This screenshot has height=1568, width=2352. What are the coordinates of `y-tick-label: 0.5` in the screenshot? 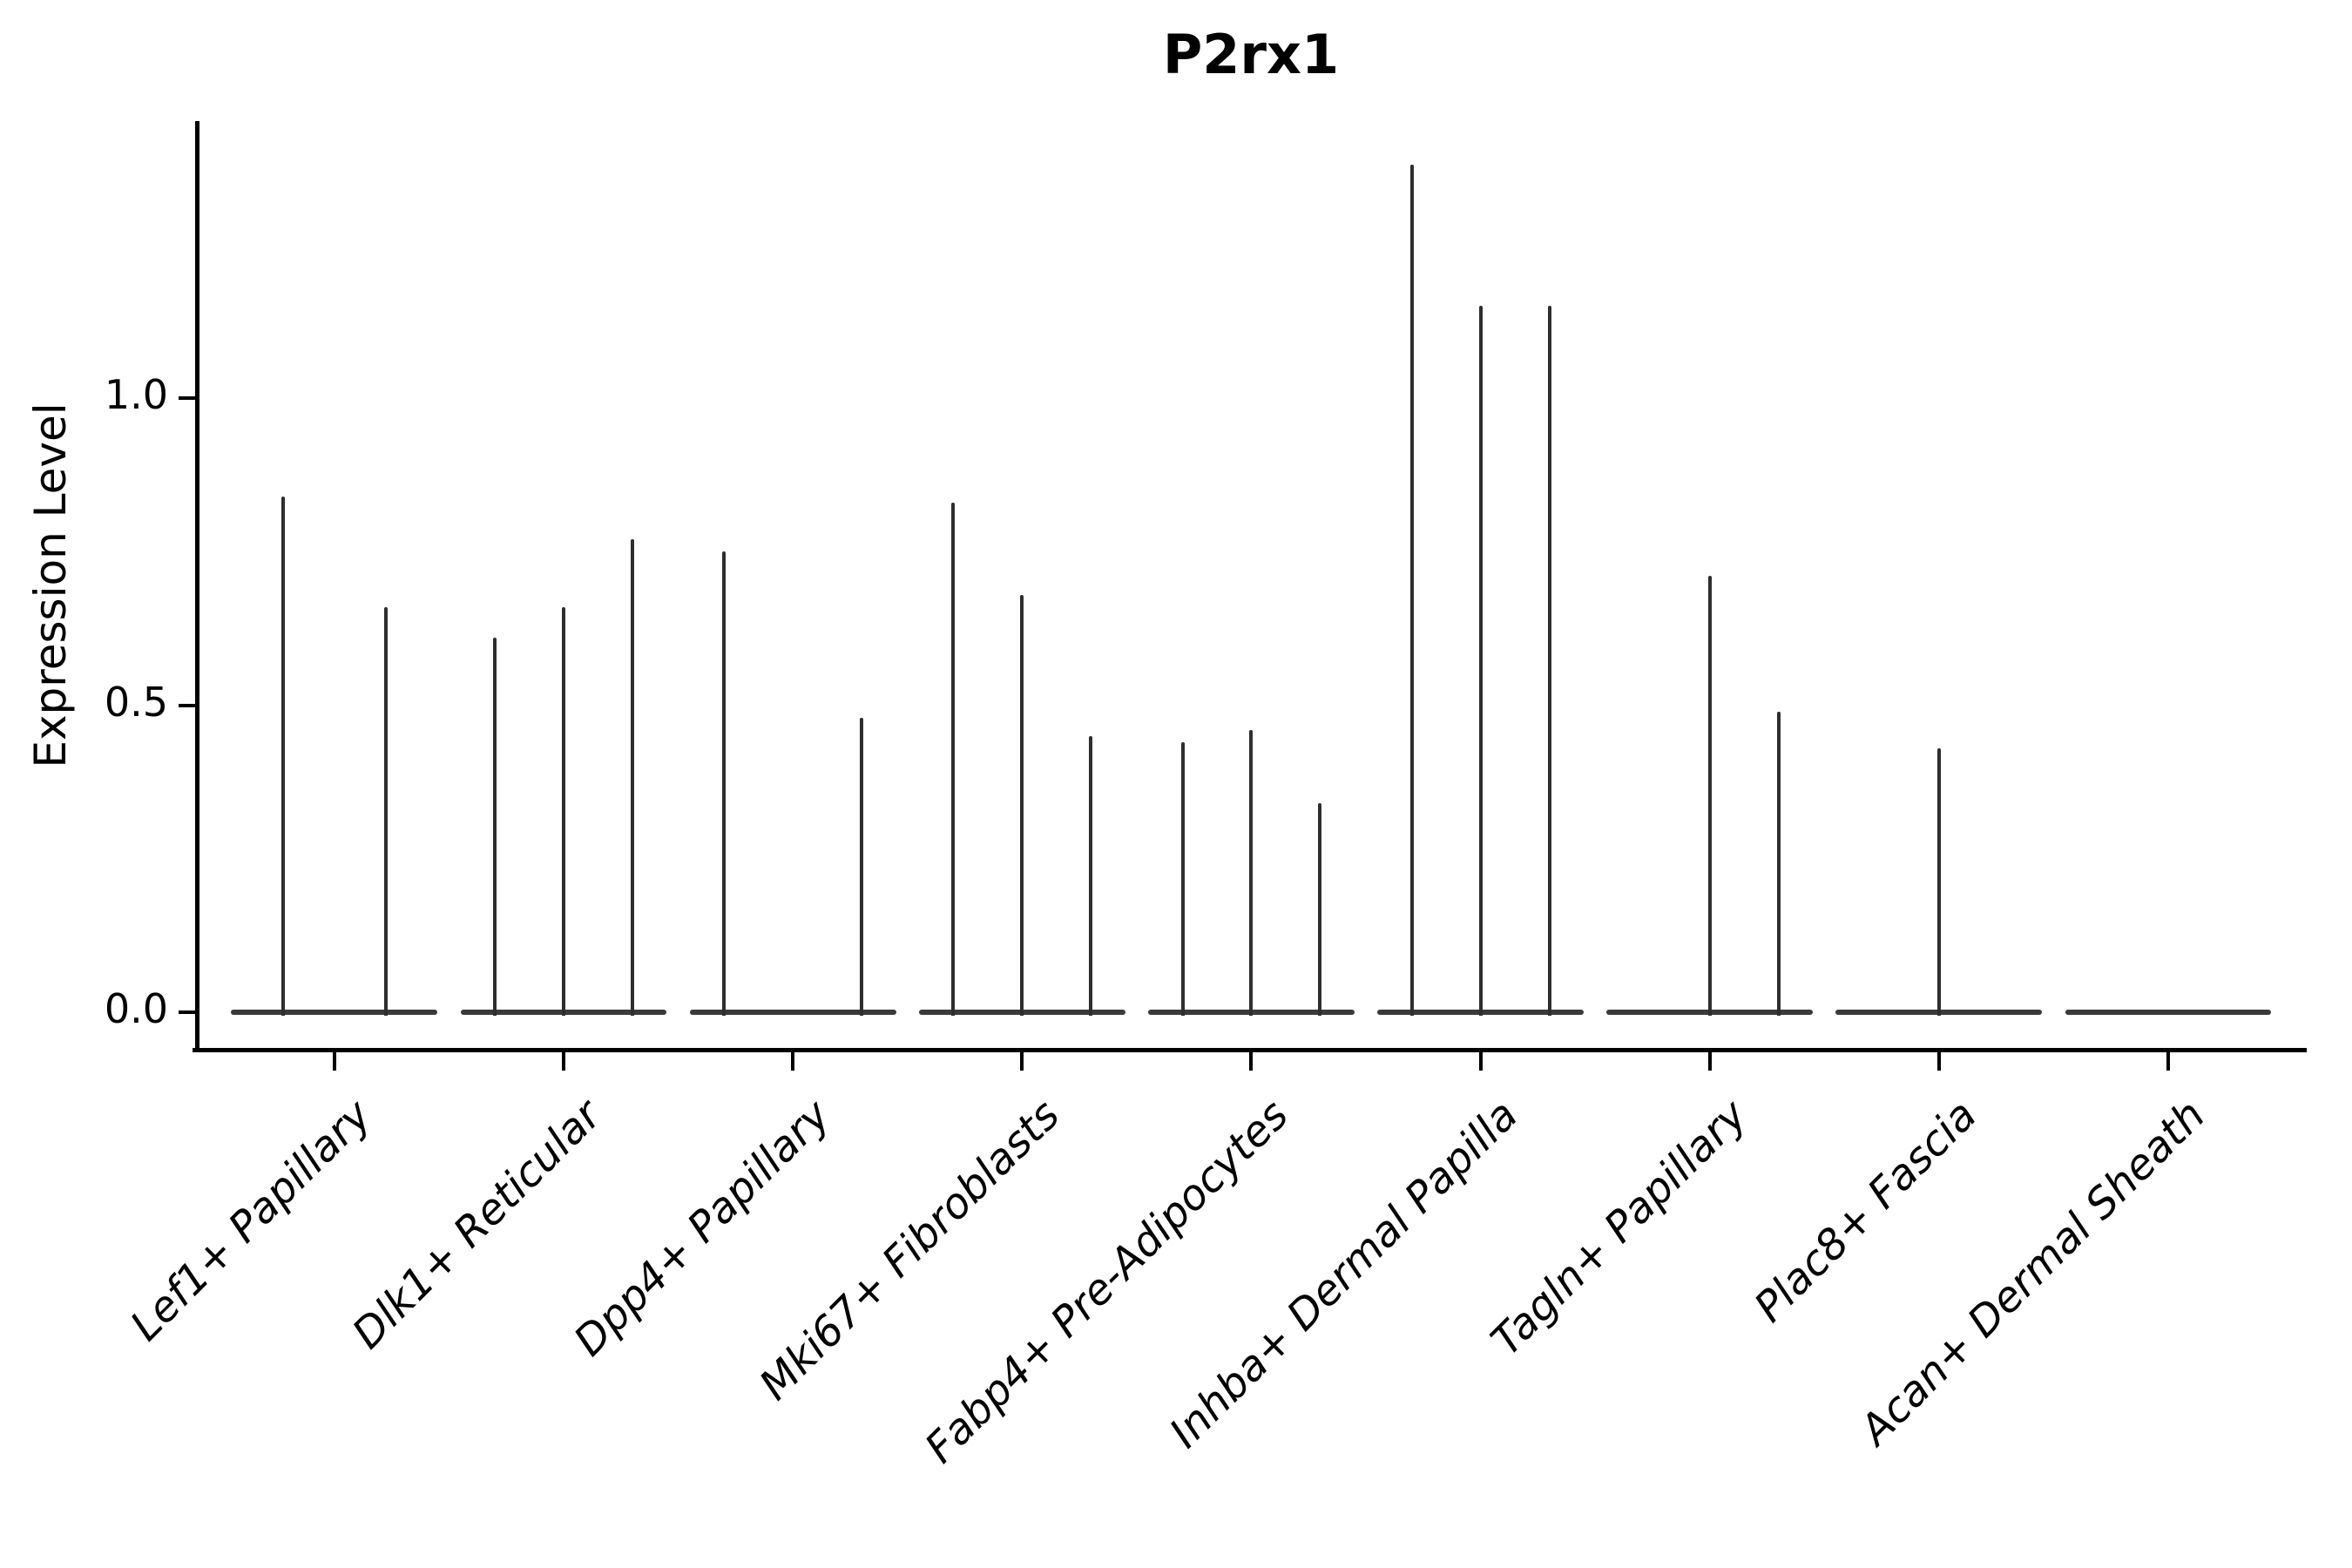 It's located at (136, 702).